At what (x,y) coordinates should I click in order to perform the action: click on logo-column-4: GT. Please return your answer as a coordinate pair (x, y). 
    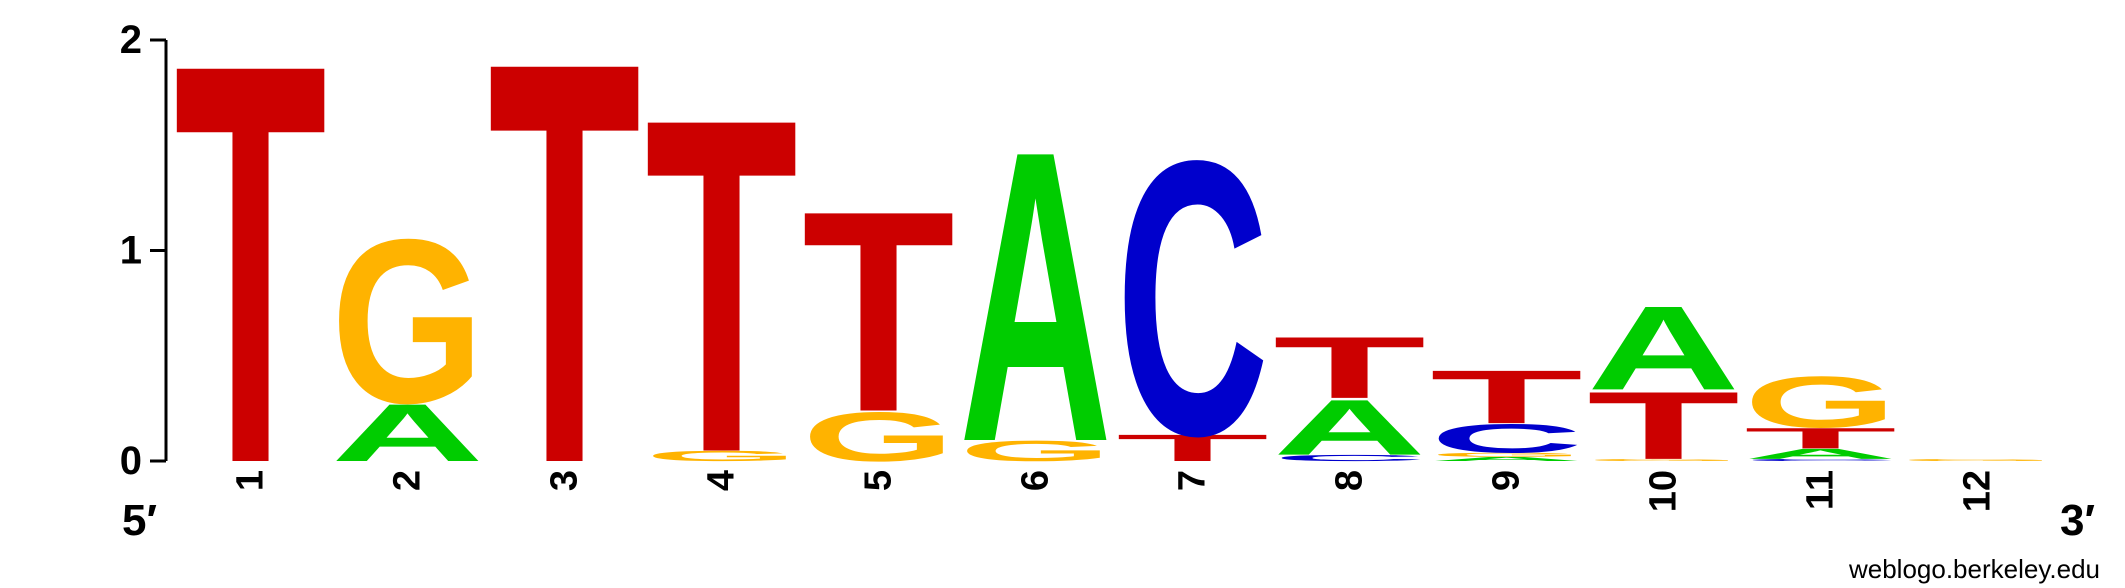
    Looking at the image, I should click on (721, 286).